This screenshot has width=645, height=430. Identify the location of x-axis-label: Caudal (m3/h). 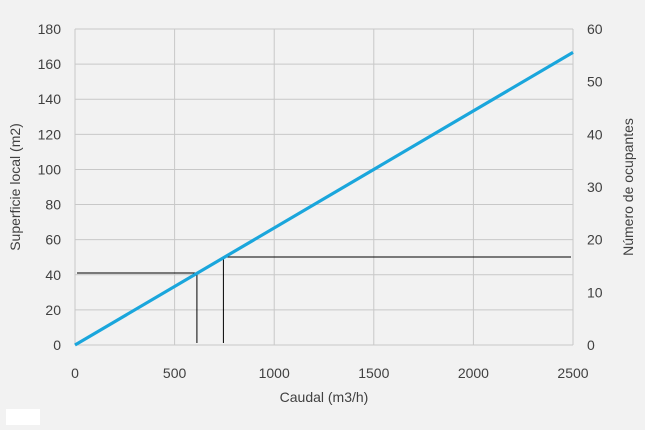
(324, 397).